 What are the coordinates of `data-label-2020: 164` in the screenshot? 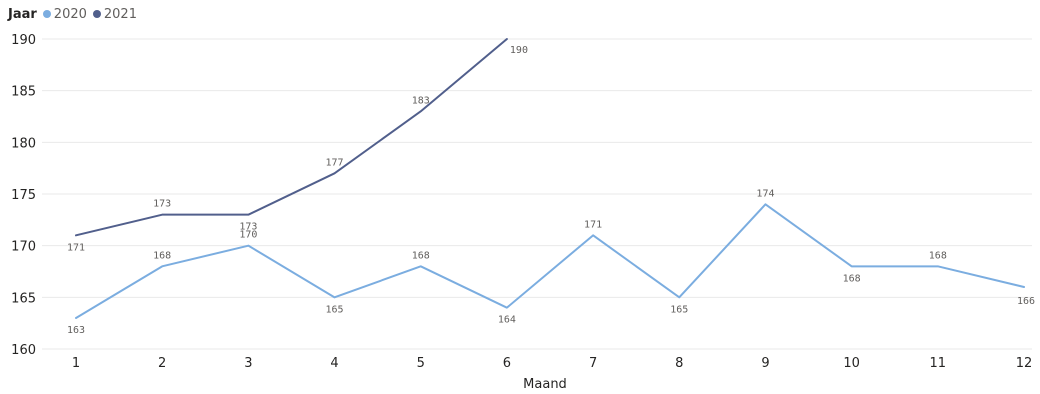 It's located at (507, 320).